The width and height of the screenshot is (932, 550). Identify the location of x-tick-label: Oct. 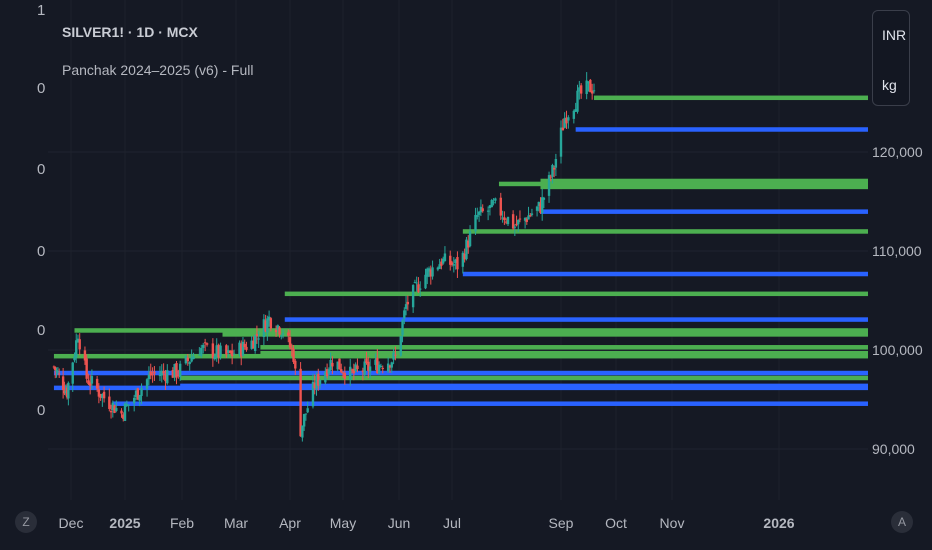
(616, 523).